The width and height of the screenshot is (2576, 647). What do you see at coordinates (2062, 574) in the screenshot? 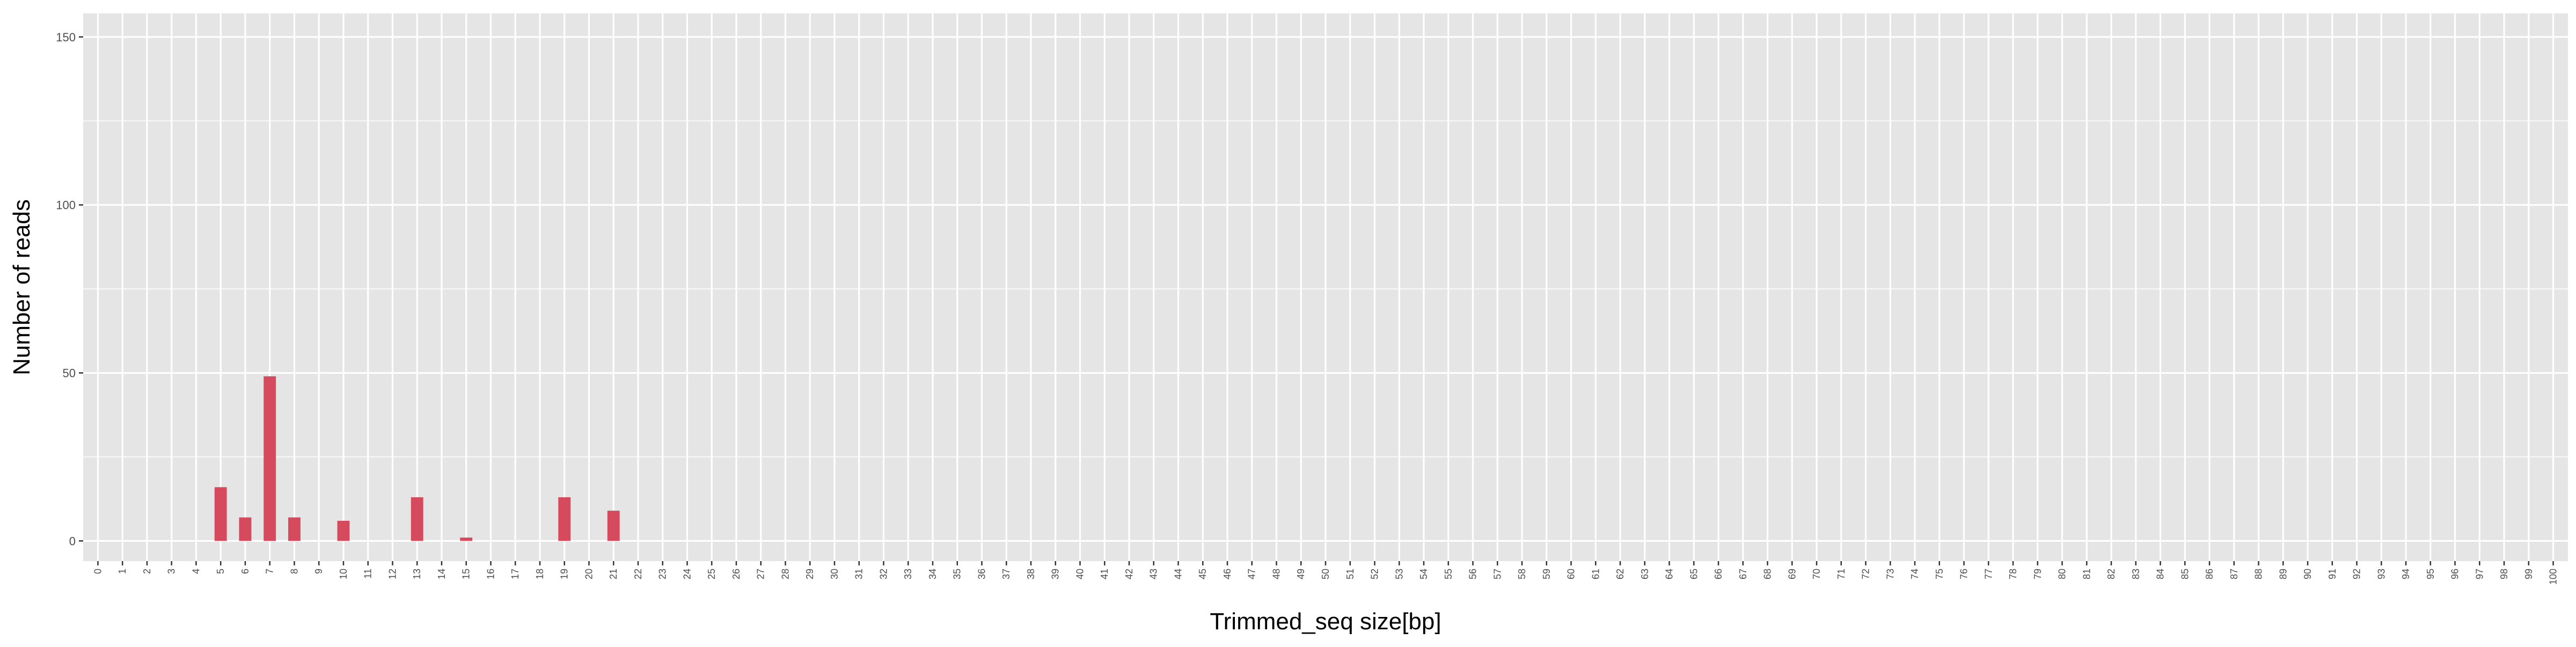
I see `x-tick-label: 80` at bounding box center [2062, 574].